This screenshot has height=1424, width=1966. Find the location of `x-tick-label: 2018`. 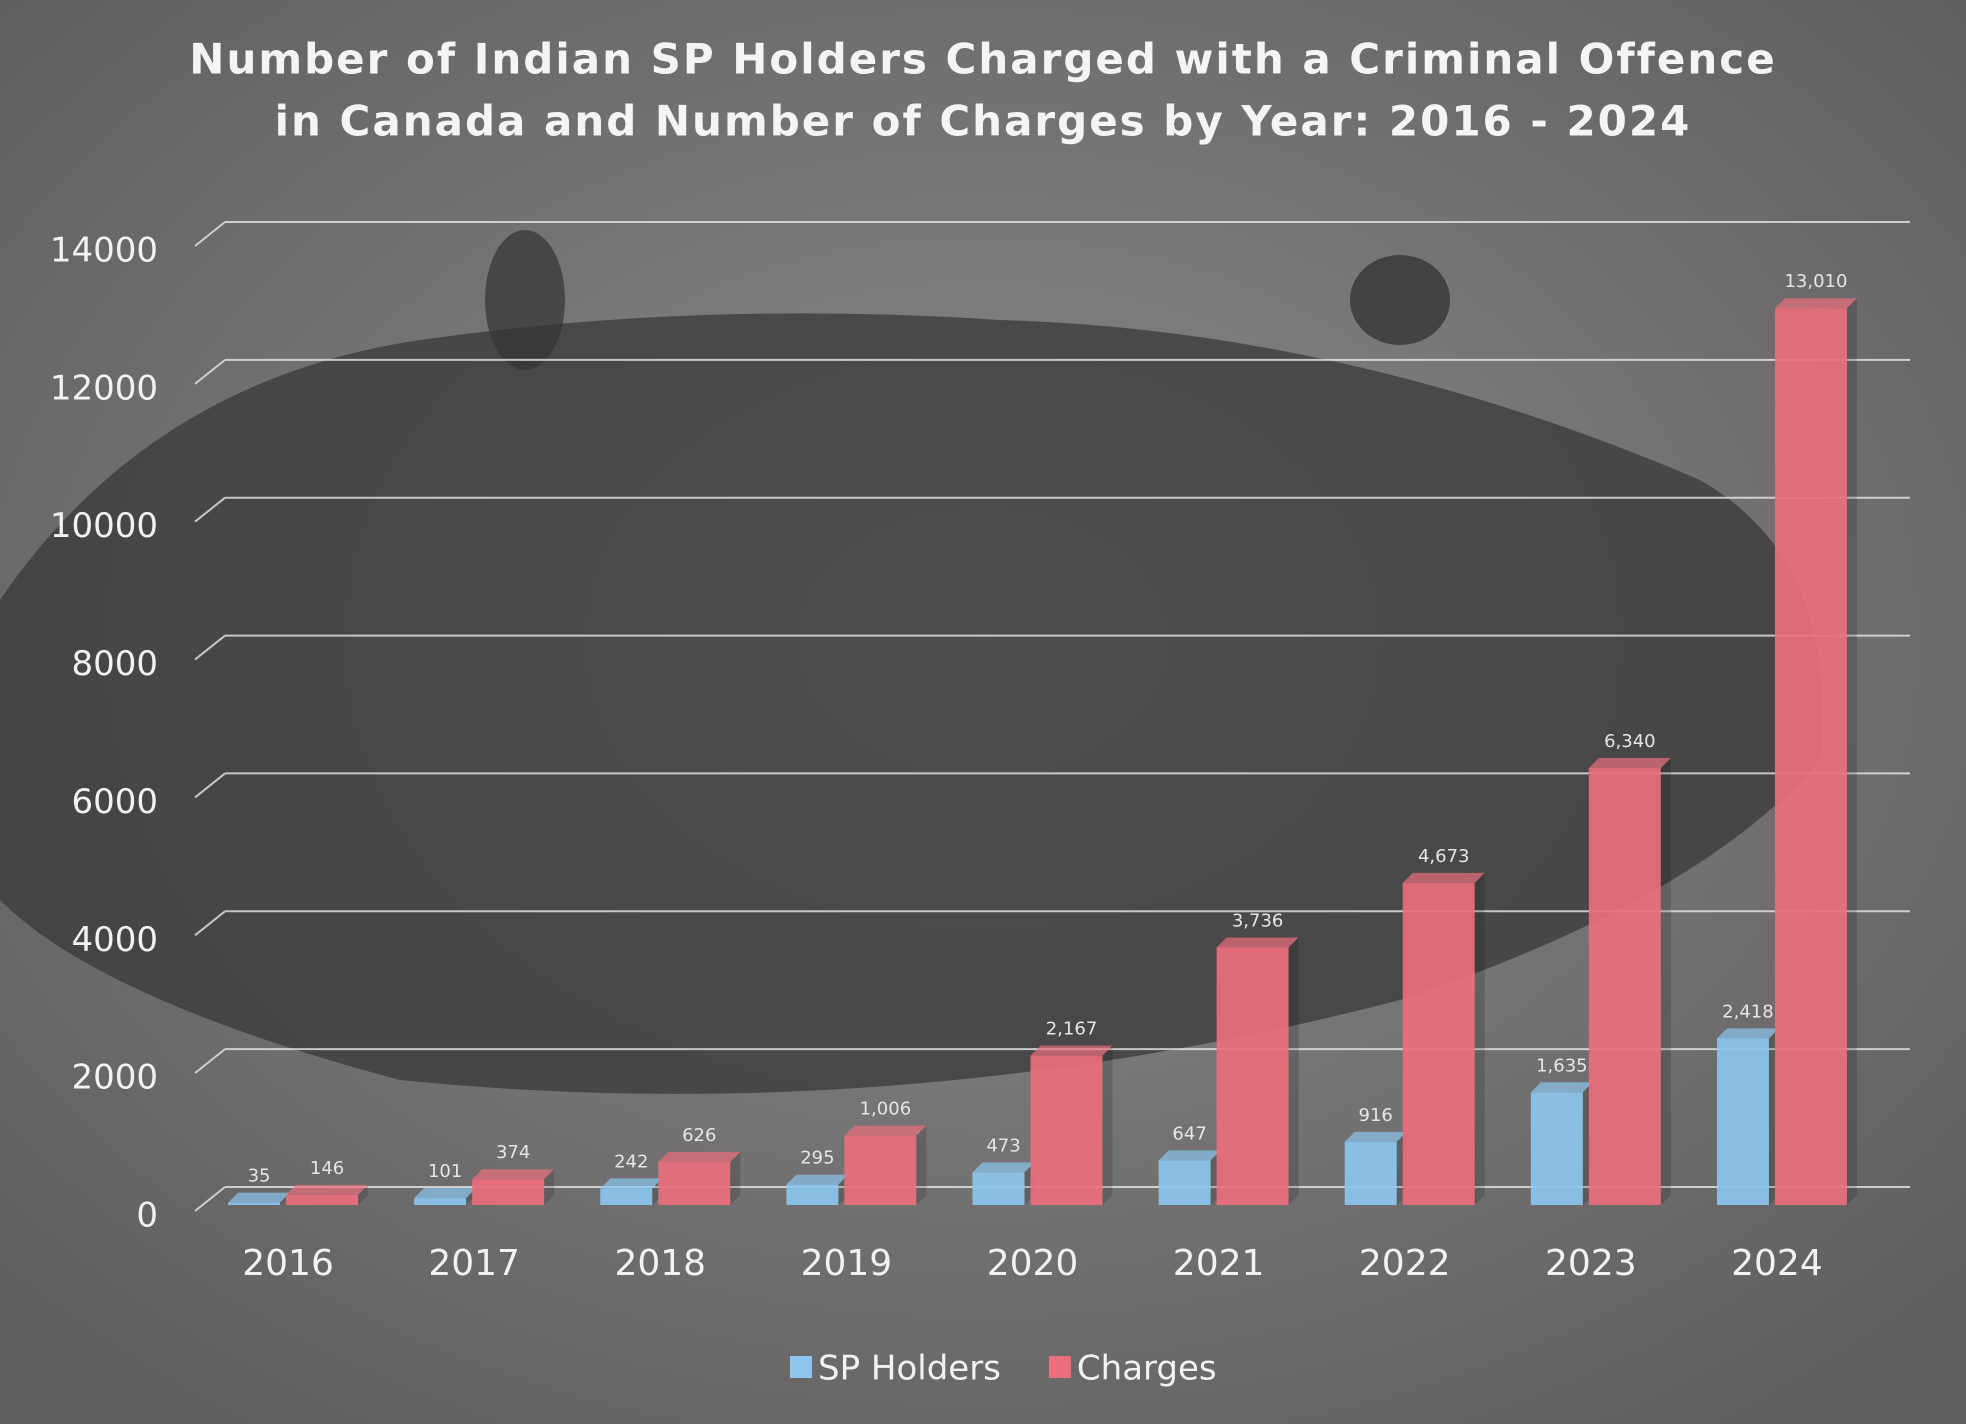

x-tick-label: 2018 is located at coordinates (660, 1263).